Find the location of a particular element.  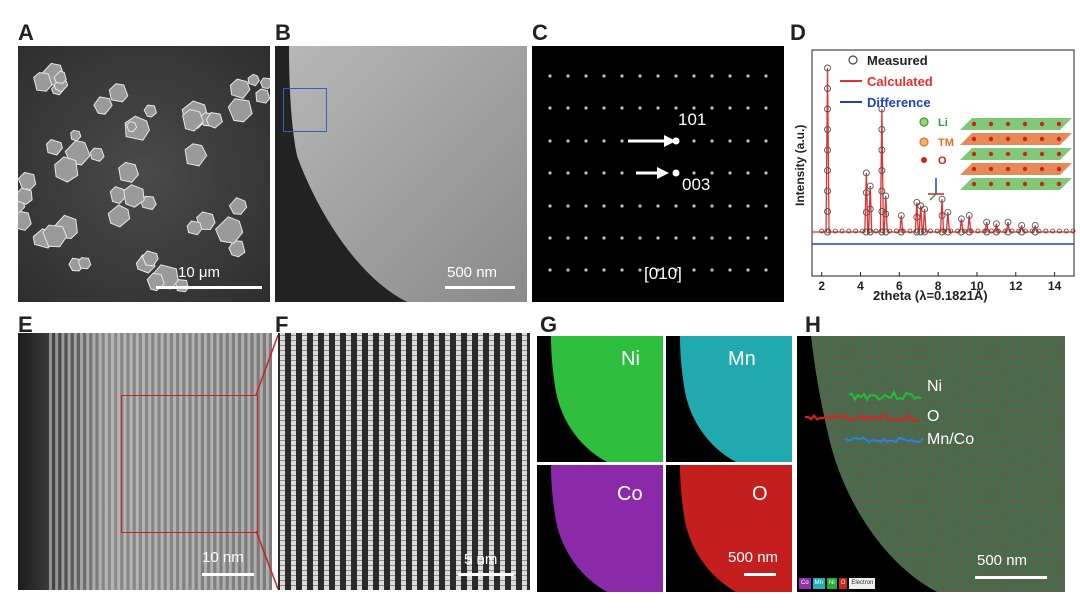

x-tick-label: 14 is located at coordinates (1055, 286).